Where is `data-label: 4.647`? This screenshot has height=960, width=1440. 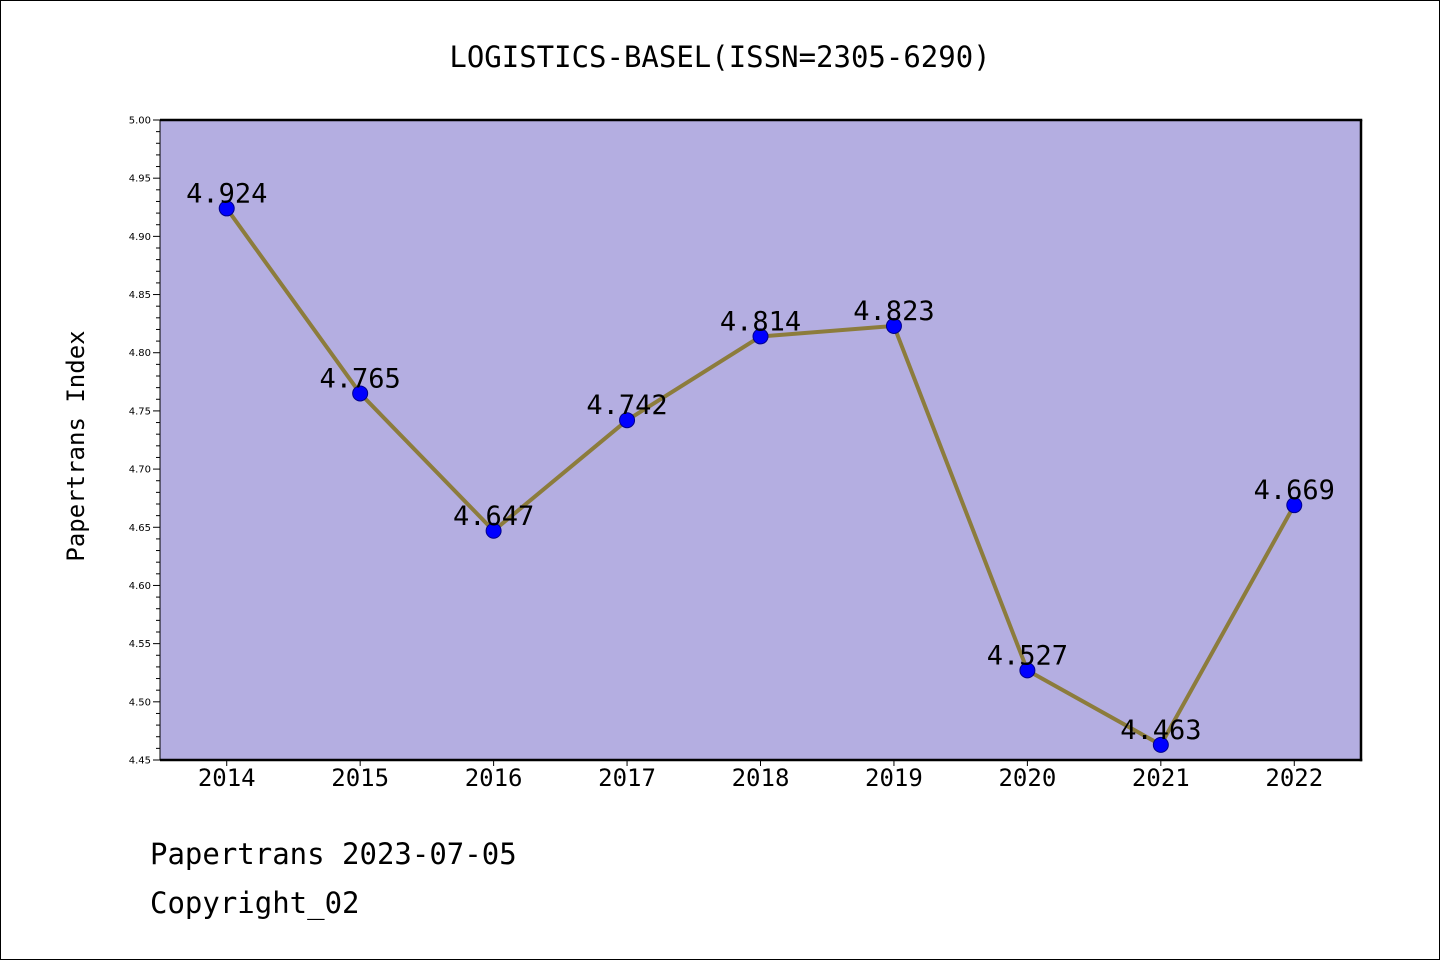
data-label: 4.647 is located at coordinates (493, 516).